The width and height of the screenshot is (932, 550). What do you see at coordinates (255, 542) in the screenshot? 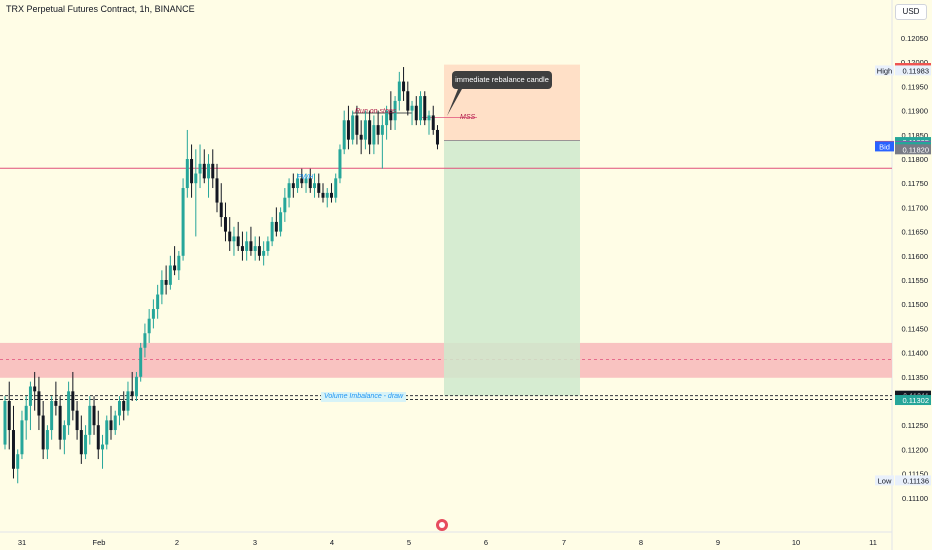
I see `x-tick-label: 3` at bounding box center [255, 542].